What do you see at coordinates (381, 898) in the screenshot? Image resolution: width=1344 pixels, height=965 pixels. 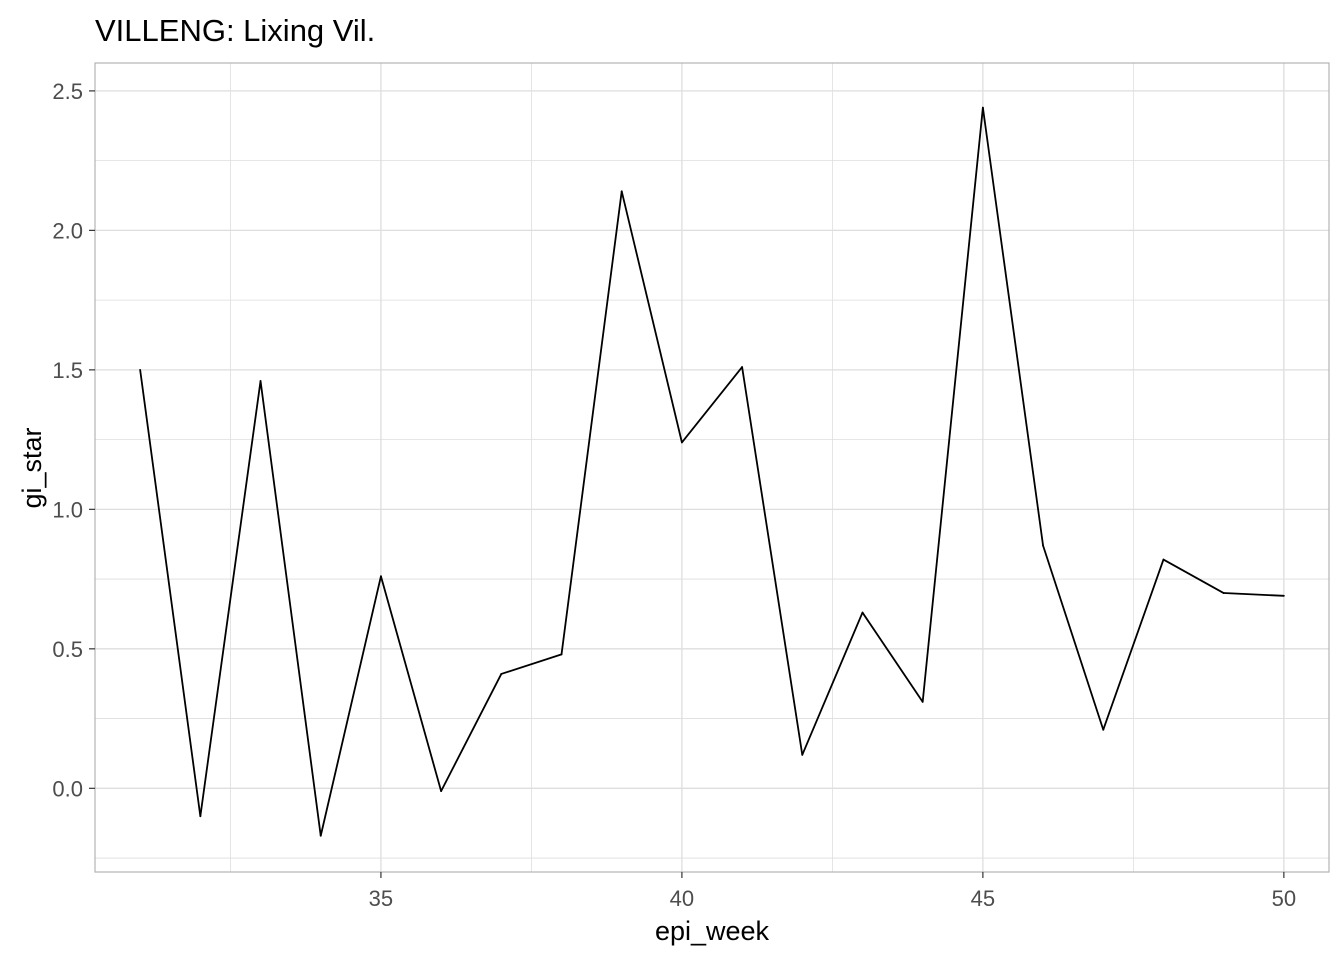 I see `x-tick-label: 35` at bounding box center [381, 898].